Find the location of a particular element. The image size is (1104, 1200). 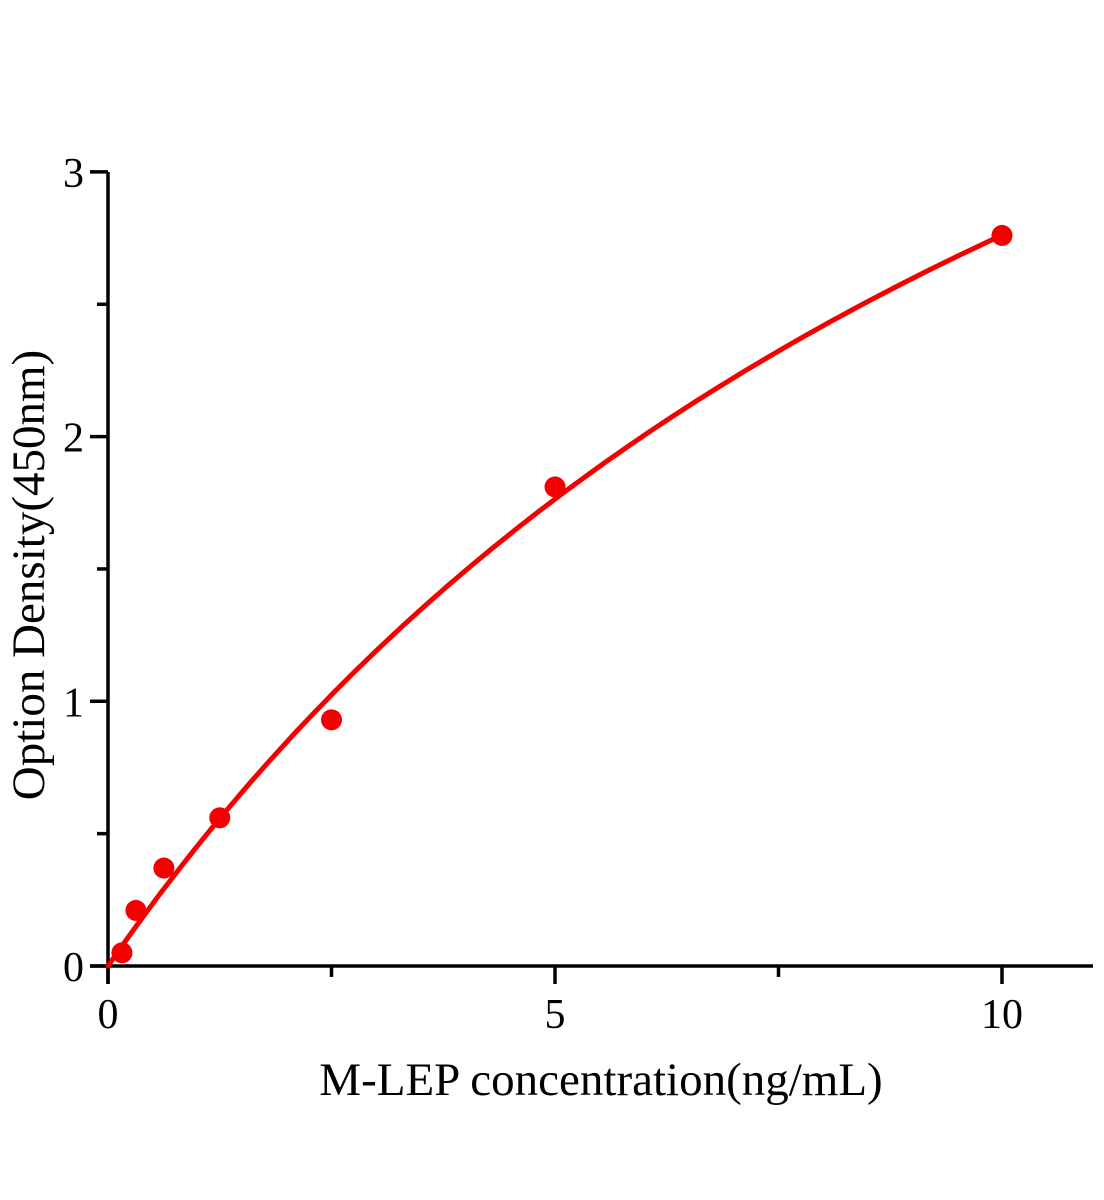

y-tick-label: 2 is located at coordinates (73, 439).